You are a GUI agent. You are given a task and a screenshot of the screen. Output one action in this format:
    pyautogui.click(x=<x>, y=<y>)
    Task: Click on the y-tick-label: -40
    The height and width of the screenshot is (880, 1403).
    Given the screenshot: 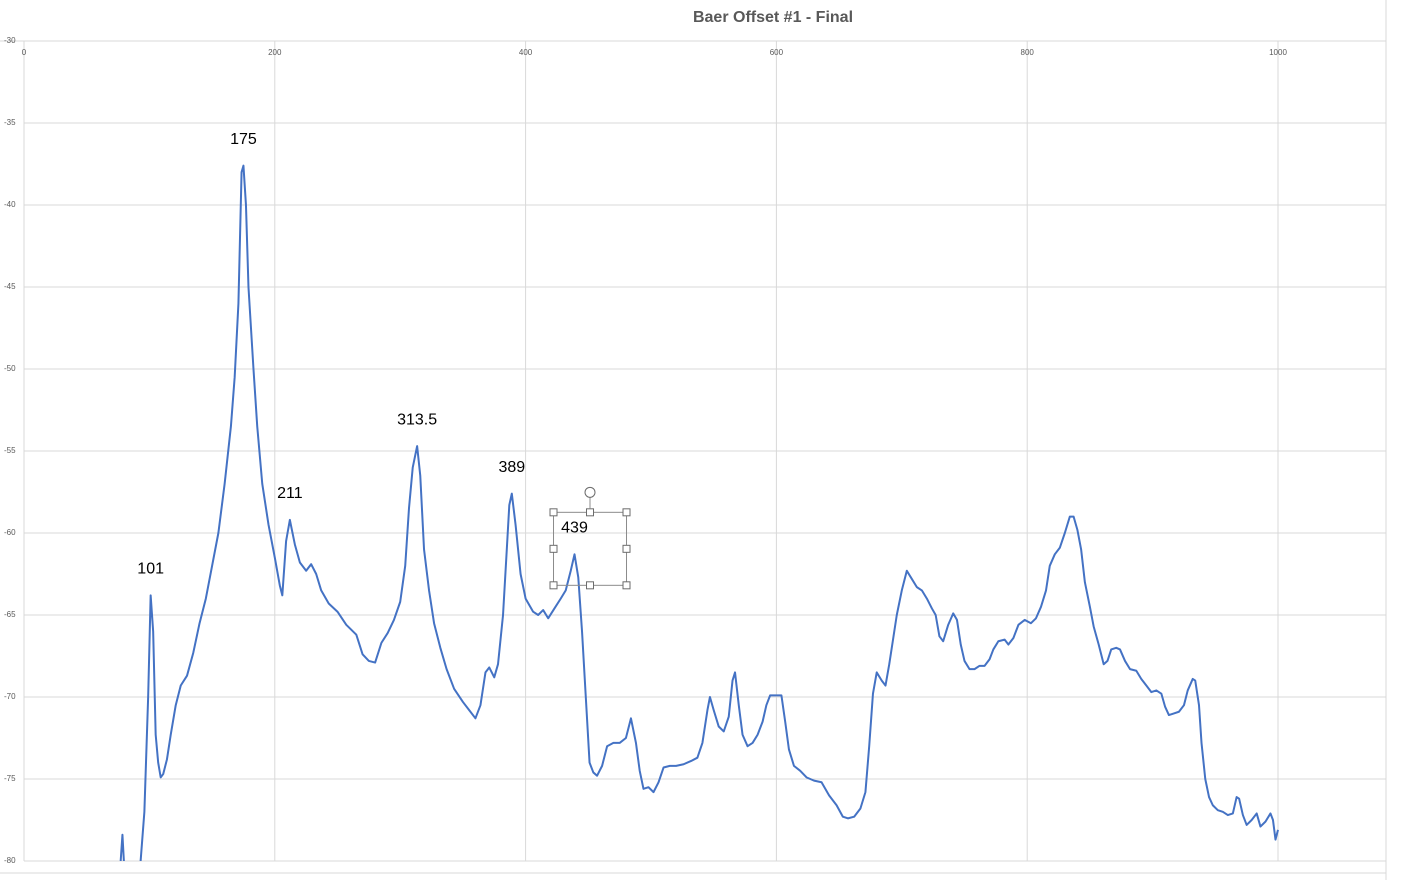 What is the action you would take?
    pyautogui.click(x=10, y=204)
    